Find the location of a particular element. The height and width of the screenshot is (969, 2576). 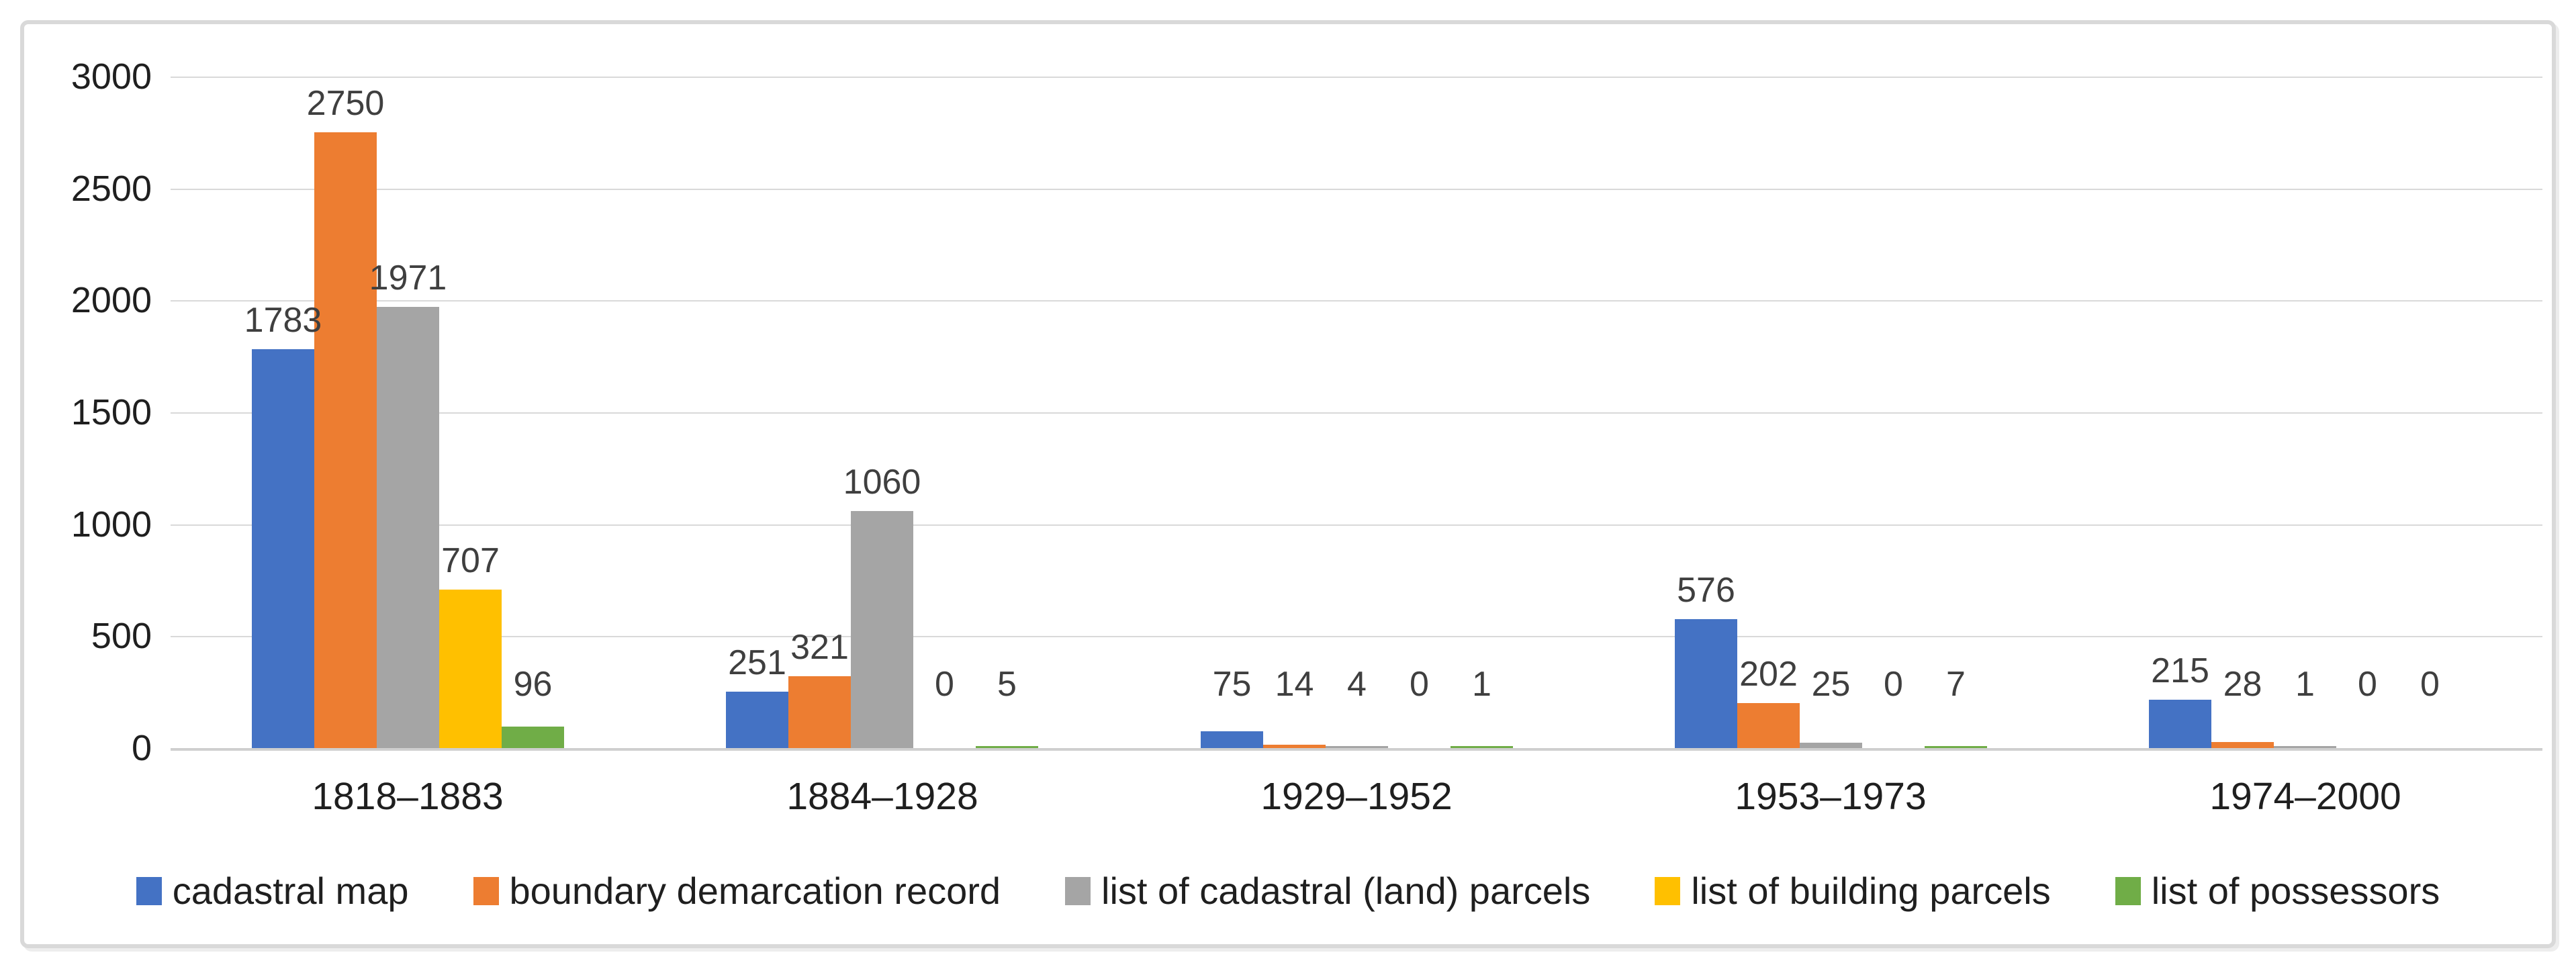

y-tick-label-1500: 1500 is located at coordinates (111, 412).